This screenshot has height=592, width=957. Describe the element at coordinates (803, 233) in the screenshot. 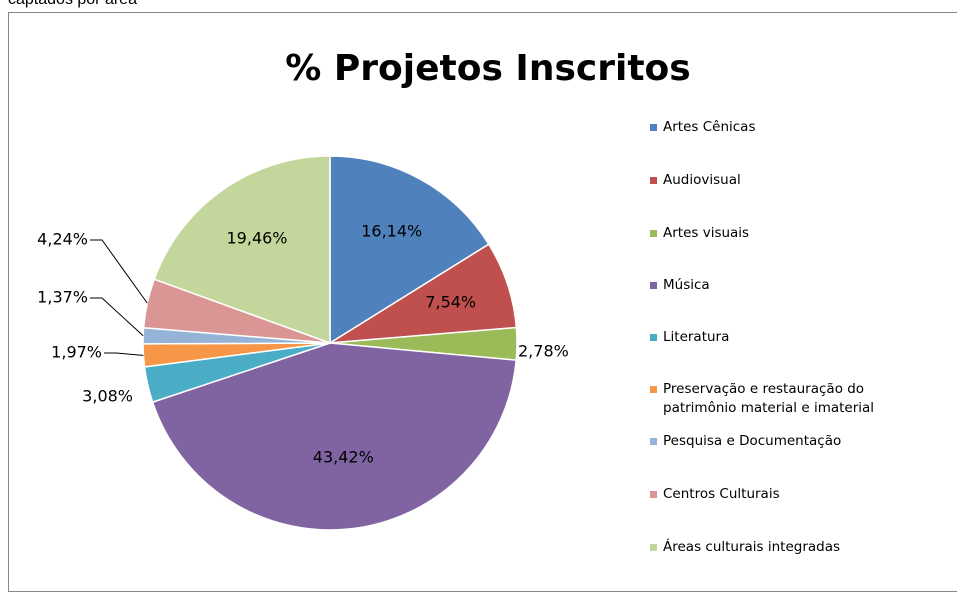

I see `legend-item: Artes visuais` at that location.